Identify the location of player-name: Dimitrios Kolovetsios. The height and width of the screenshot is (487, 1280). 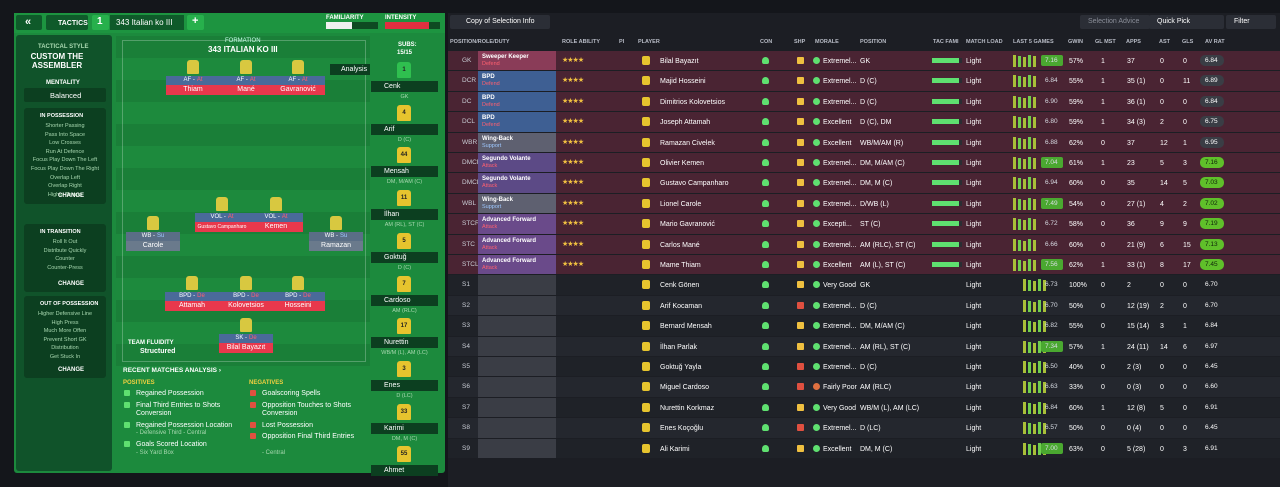
(692, 102).